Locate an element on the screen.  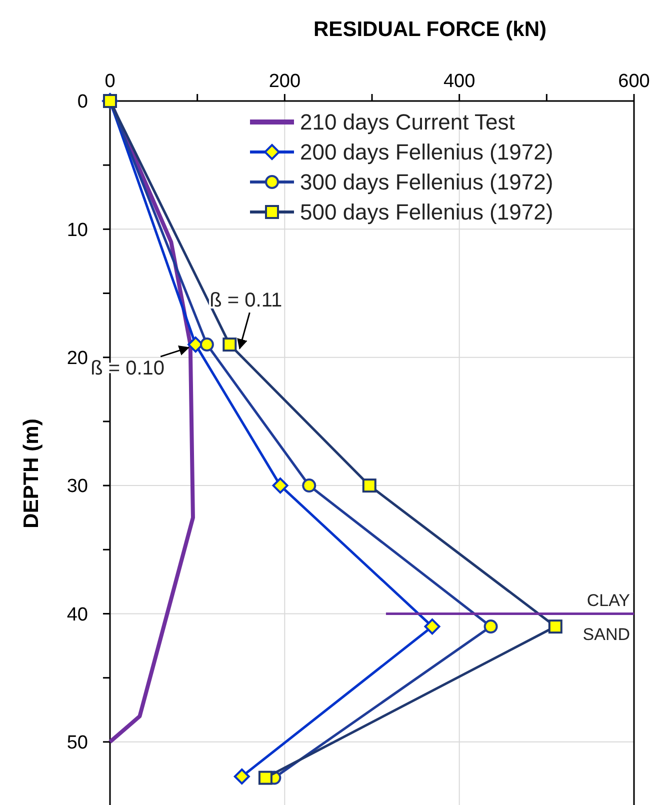
legend-label: 200 days Fellenius (1972) is located at coordinates (427, 152).